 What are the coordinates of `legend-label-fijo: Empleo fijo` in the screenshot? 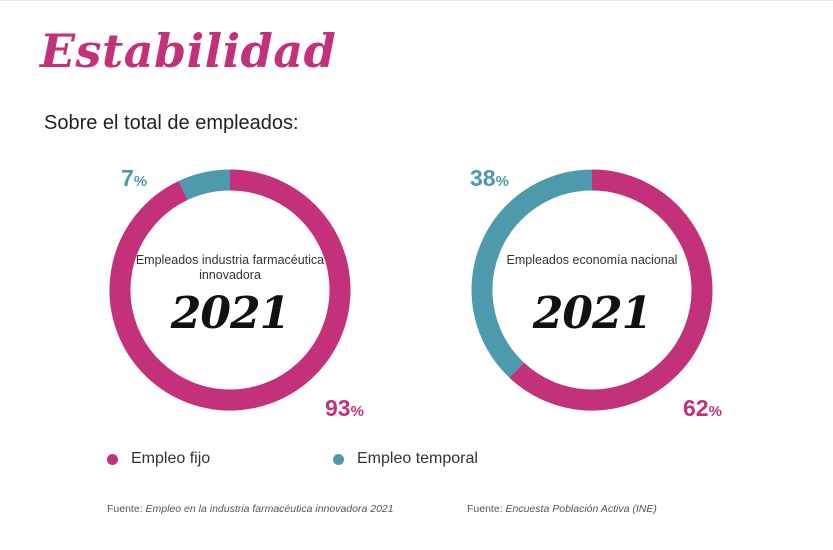 It's located at (171, 458).